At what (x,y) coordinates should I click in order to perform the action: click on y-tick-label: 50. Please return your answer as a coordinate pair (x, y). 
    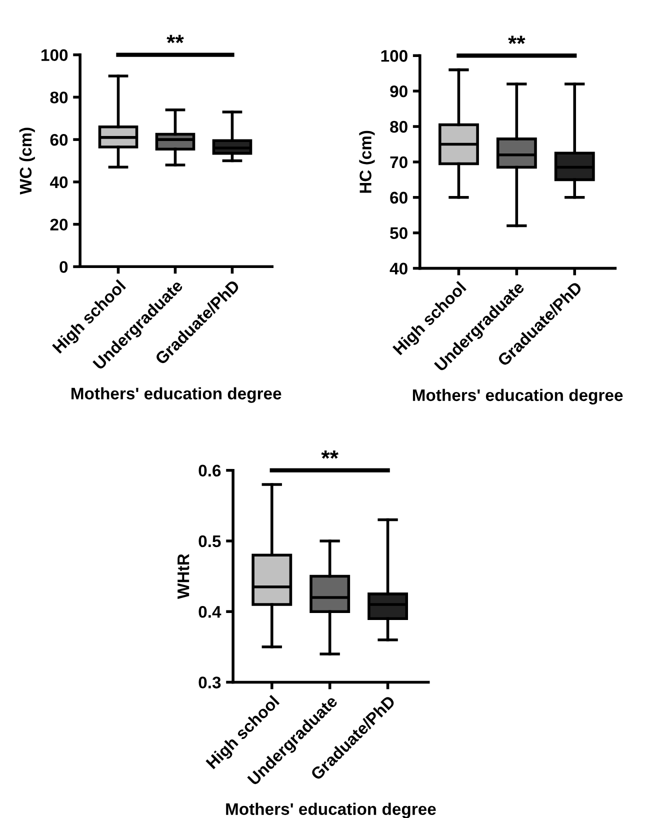
    Looking at the image, I should click on (399, 233).